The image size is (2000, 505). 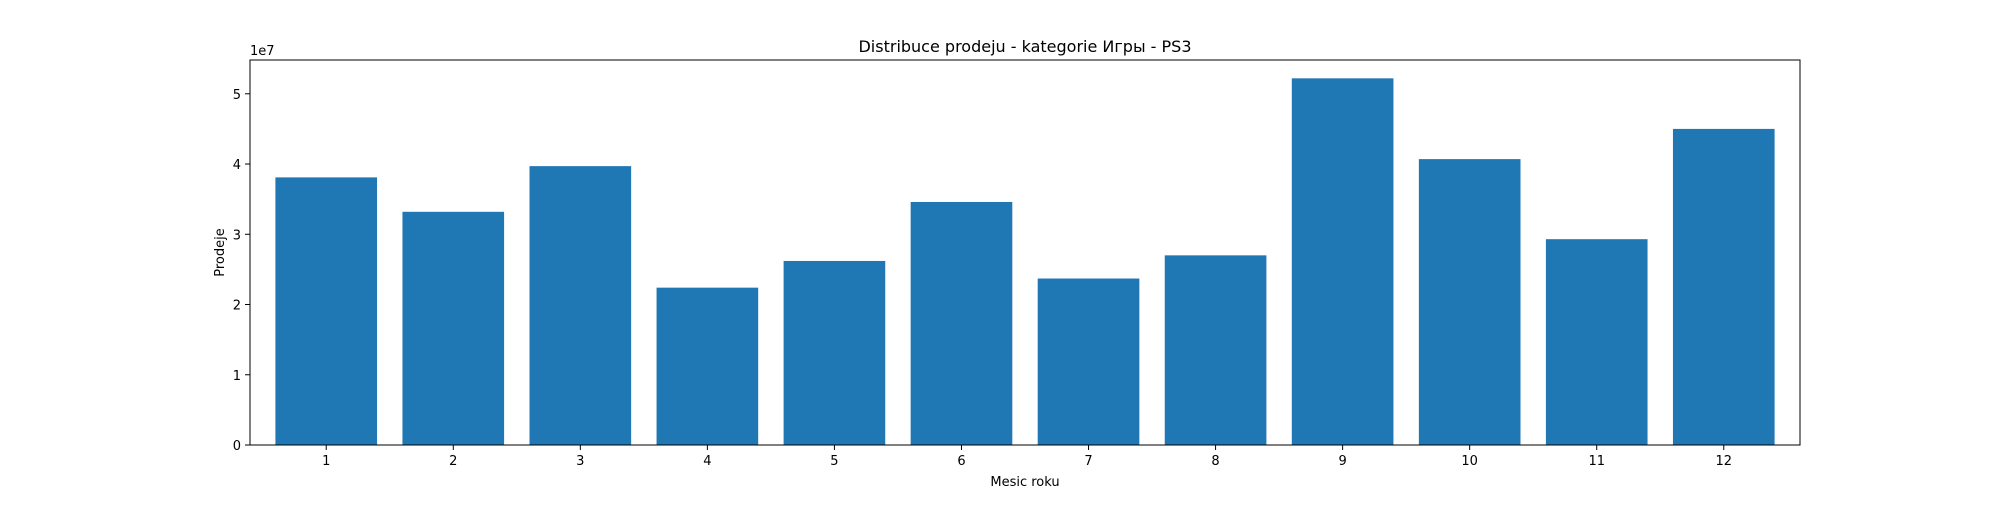 I want to click on x-tick-label: 8, so click(x=1215, y=461).